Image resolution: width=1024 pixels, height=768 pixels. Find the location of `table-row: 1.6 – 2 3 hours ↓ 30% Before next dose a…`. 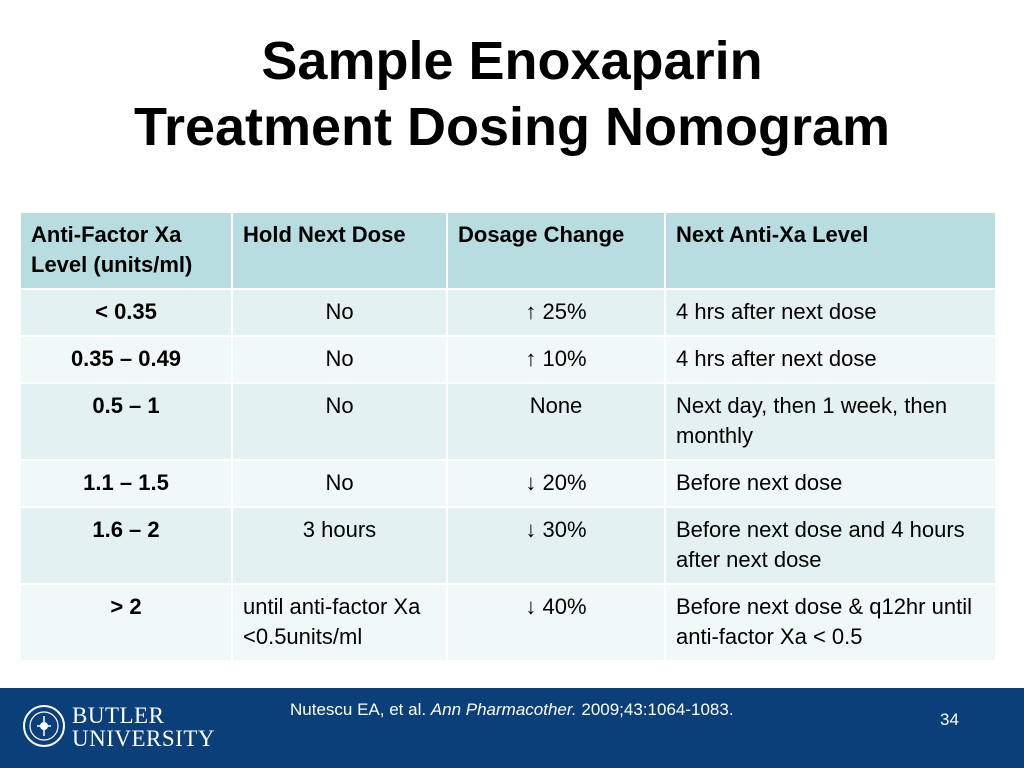

table-row: 1.6 – 2 3 hours ↓ 30% Before next dose a… is located at coordinates (508, 545).